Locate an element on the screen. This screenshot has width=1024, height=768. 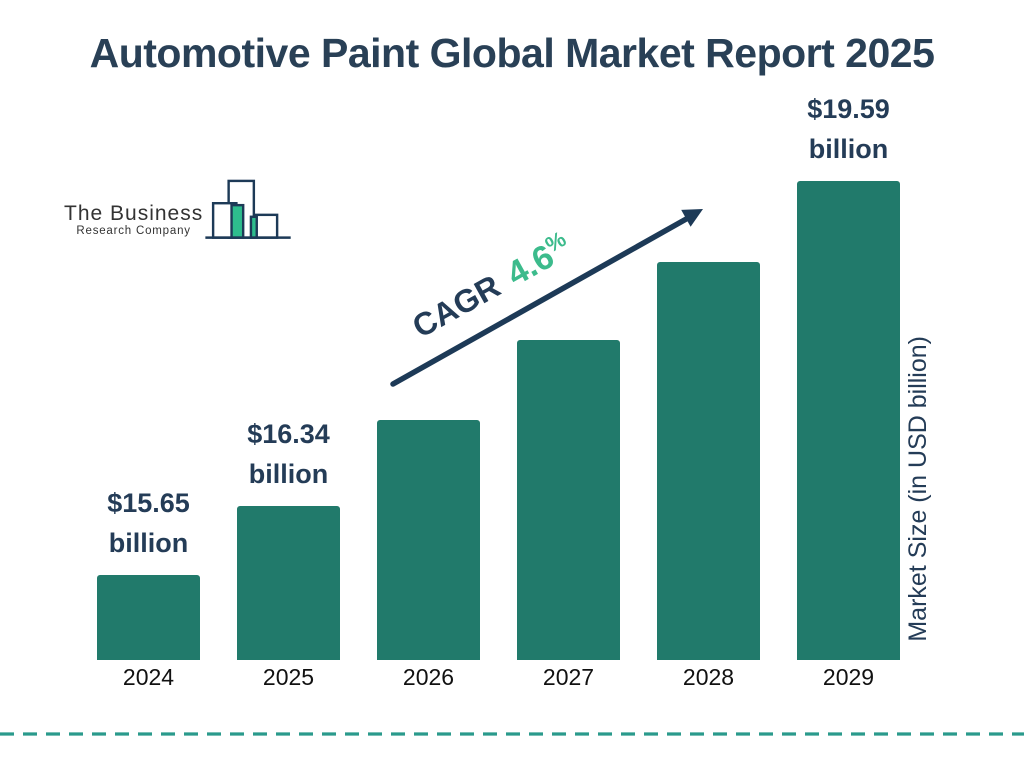
company-logo: The Business Research Company is located at coordinates (178, 210).